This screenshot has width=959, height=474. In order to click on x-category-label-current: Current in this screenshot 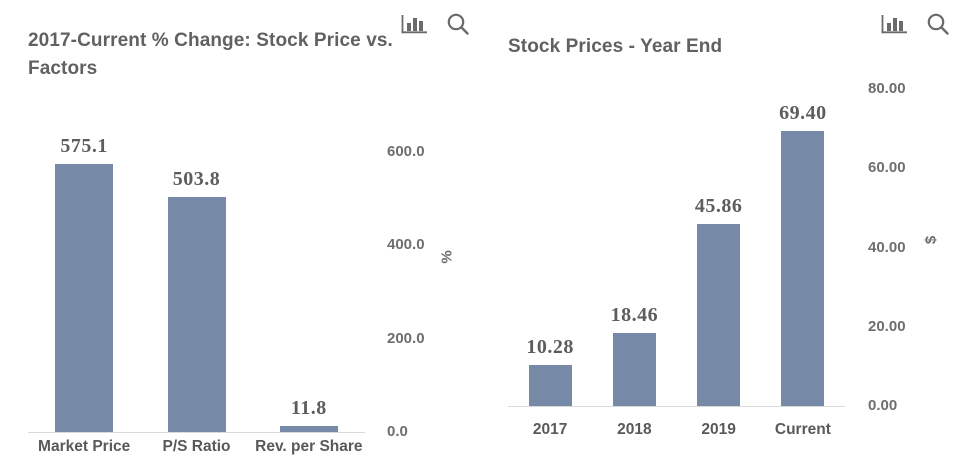, I will do `click(802, 429)`.